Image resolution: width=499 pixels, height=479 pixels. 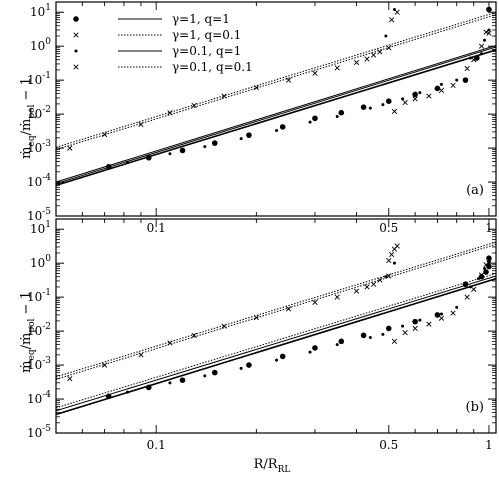 I want to click on legend-label: γ=1, q=1, so click(x=201, y=19).